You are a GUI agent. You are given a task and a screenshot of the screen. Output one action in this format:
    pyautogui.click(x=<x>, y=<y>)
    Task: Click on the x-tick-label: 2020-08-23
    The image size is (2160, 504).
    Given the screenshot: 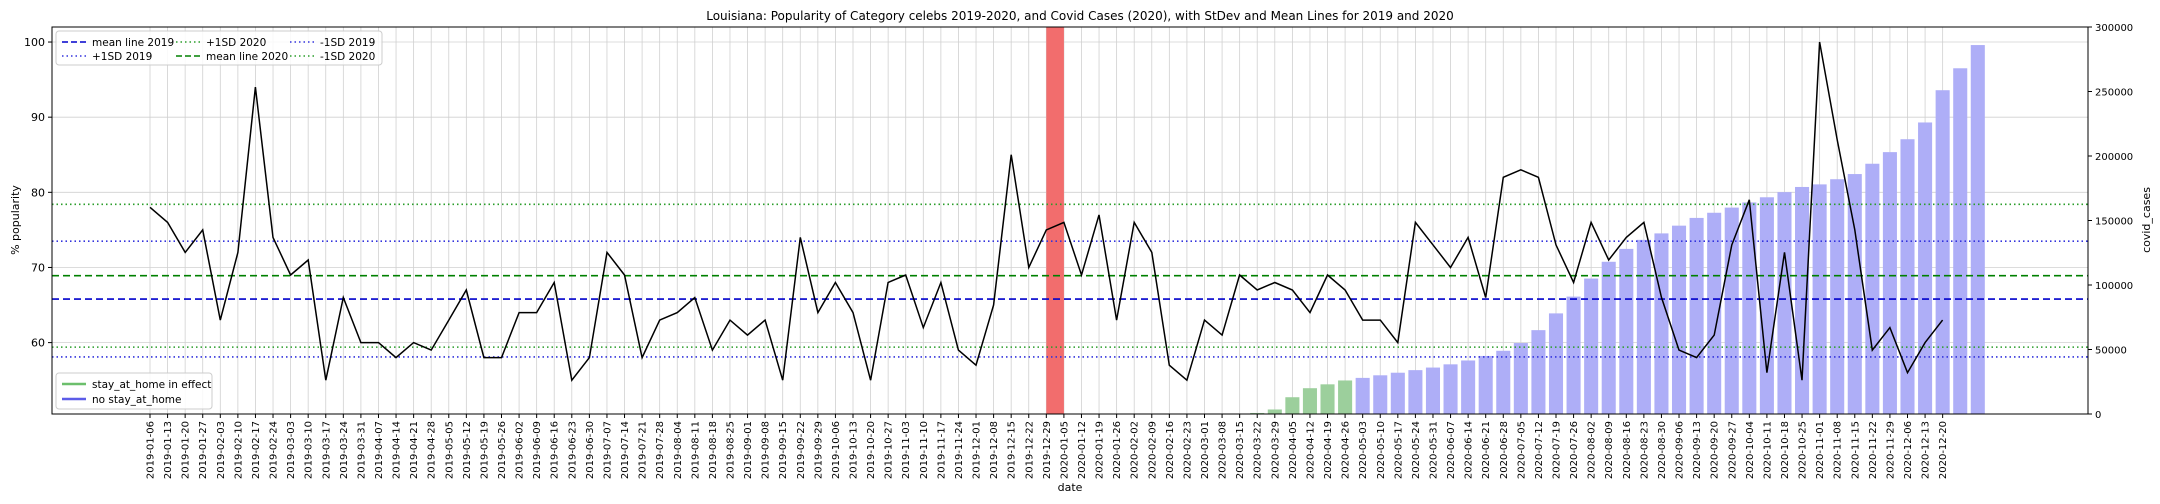 What is the action you would take?
    pyautogui.click(x=1644, y=450)
    